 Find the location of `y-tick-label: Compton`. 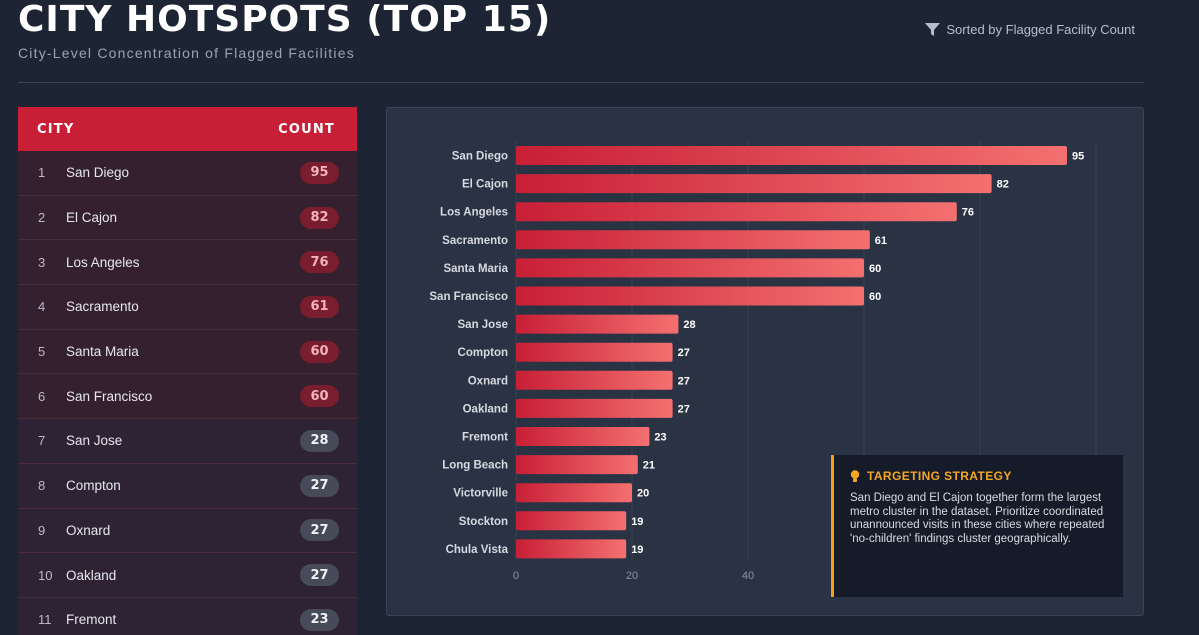

y-tick-label: Compton is located at coordinates (483, 353).